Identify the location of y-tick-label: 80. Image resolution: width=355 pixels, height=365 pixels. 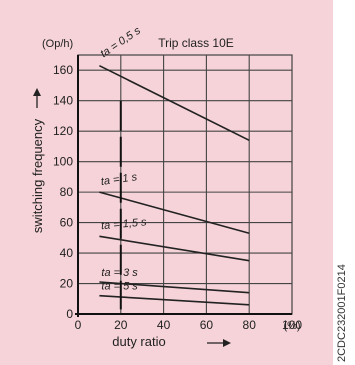
(67, 192).